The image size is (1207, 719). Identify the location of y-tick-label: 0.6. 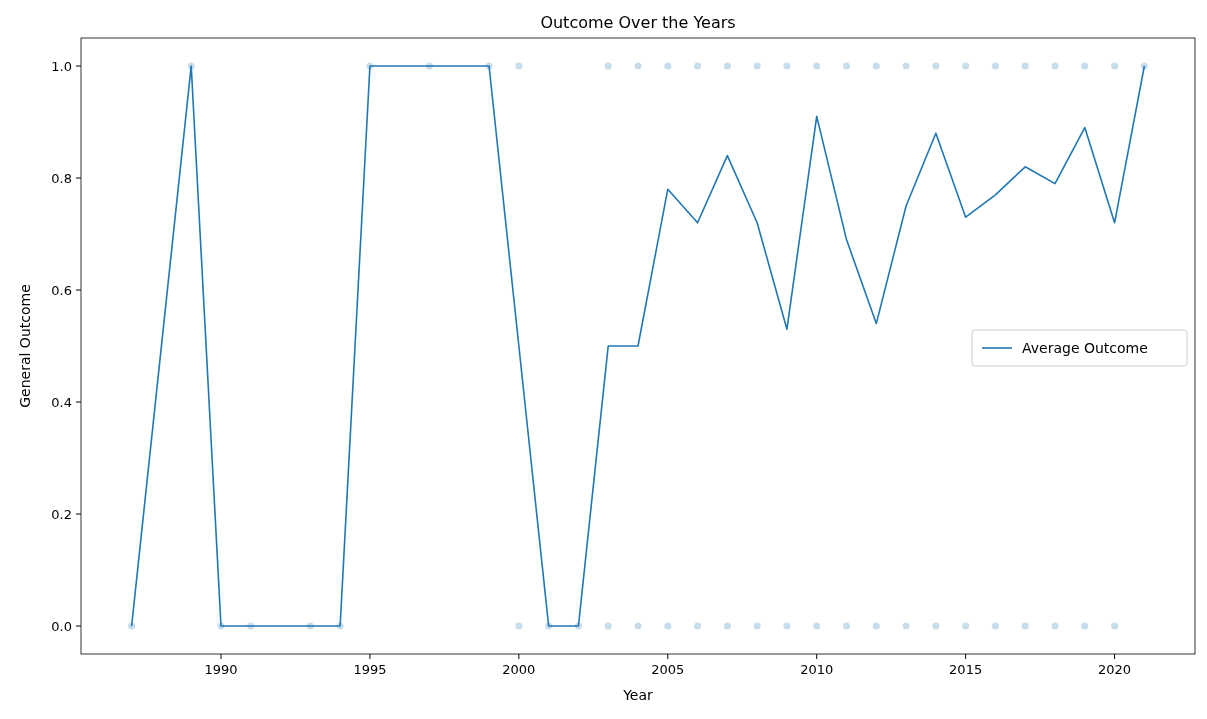
(61, 290).